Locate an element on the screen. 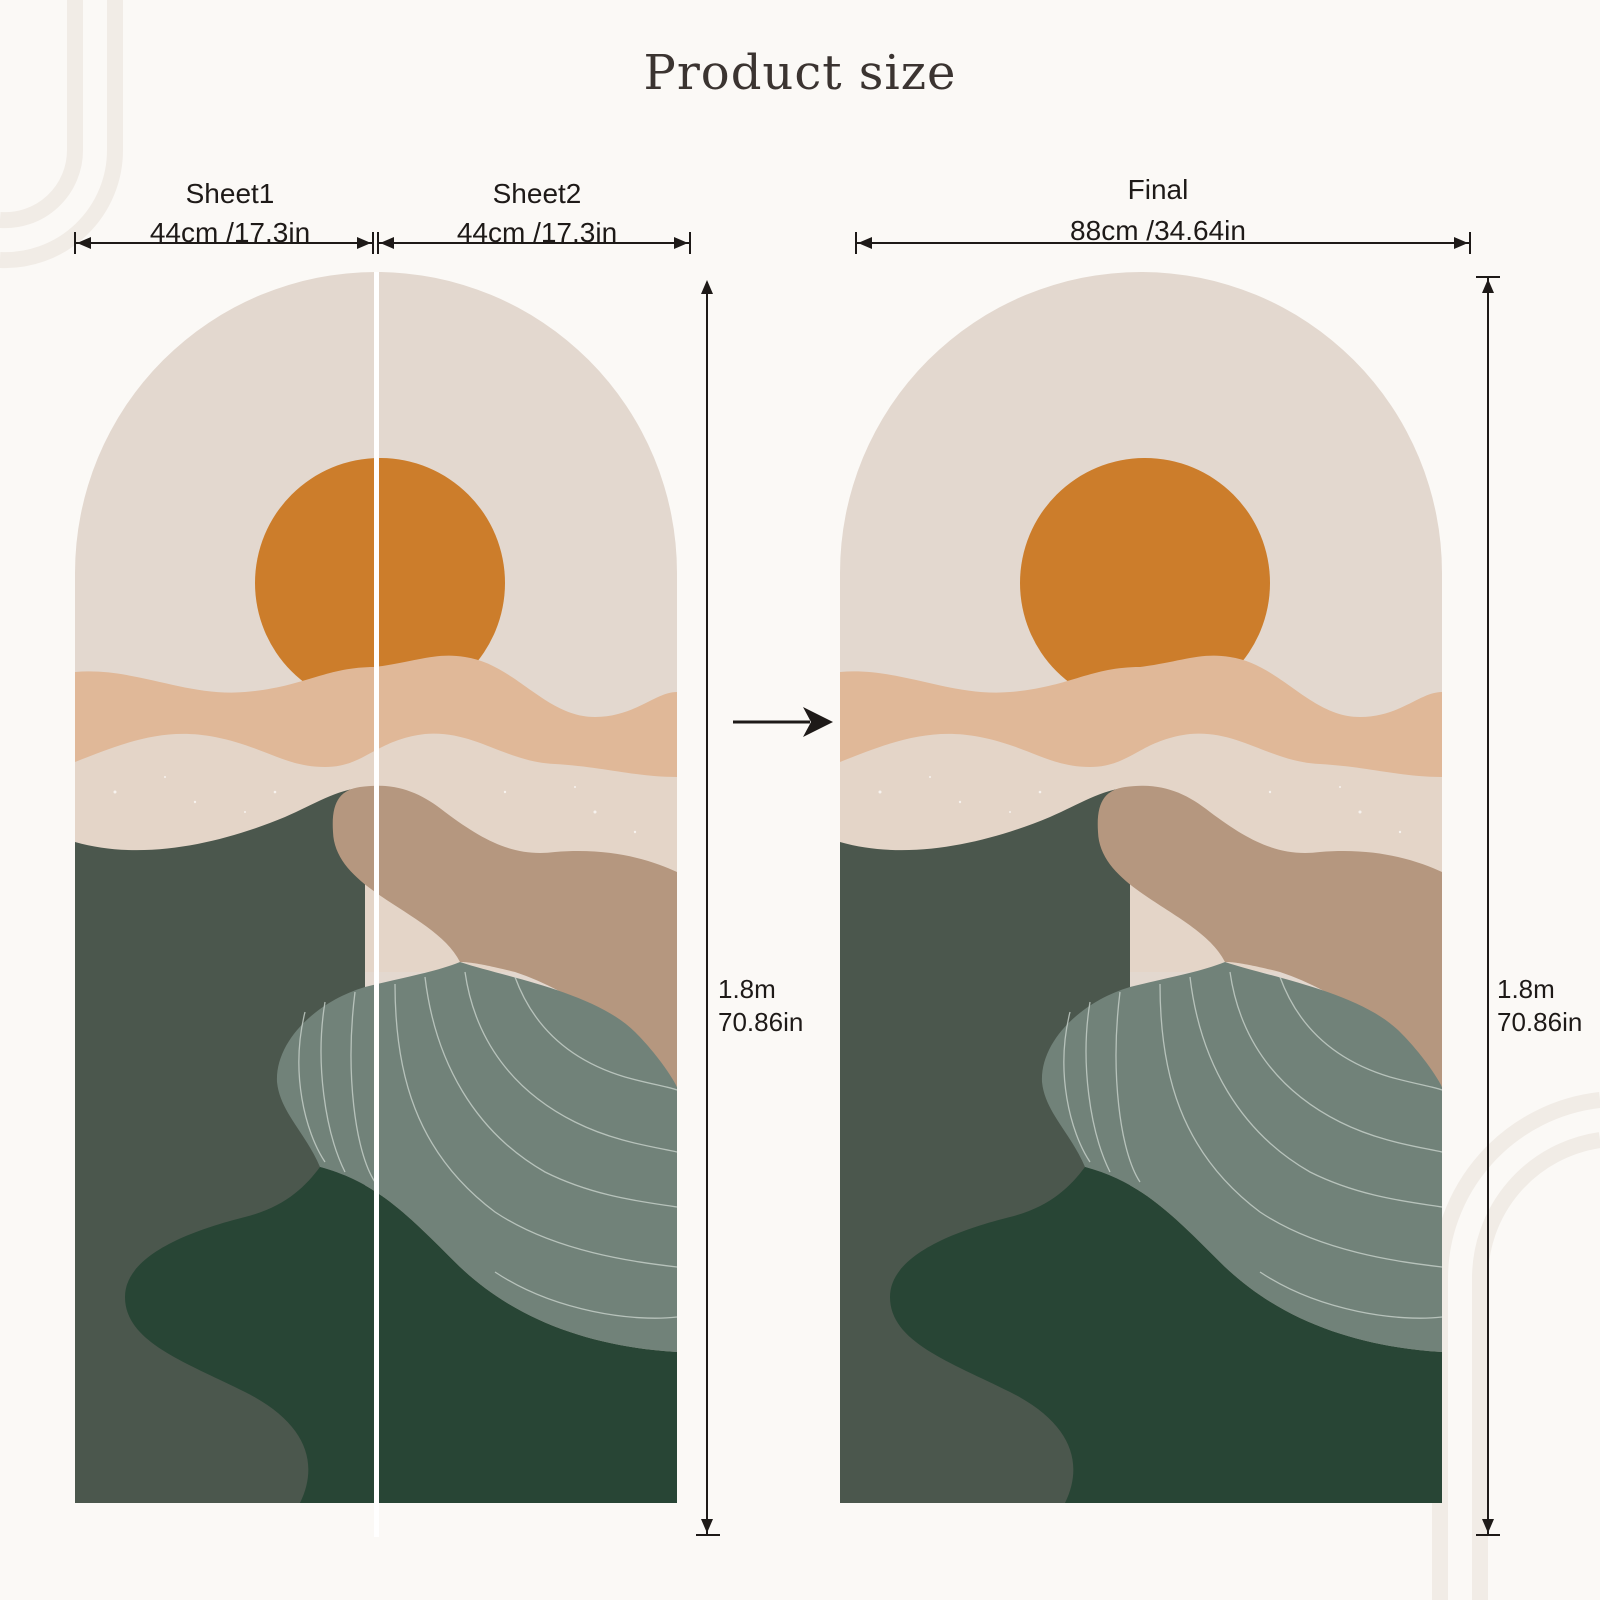 The width and height of the screenshot is (1600, 1600). page-title: Product size is located at coordinates (800, 73).